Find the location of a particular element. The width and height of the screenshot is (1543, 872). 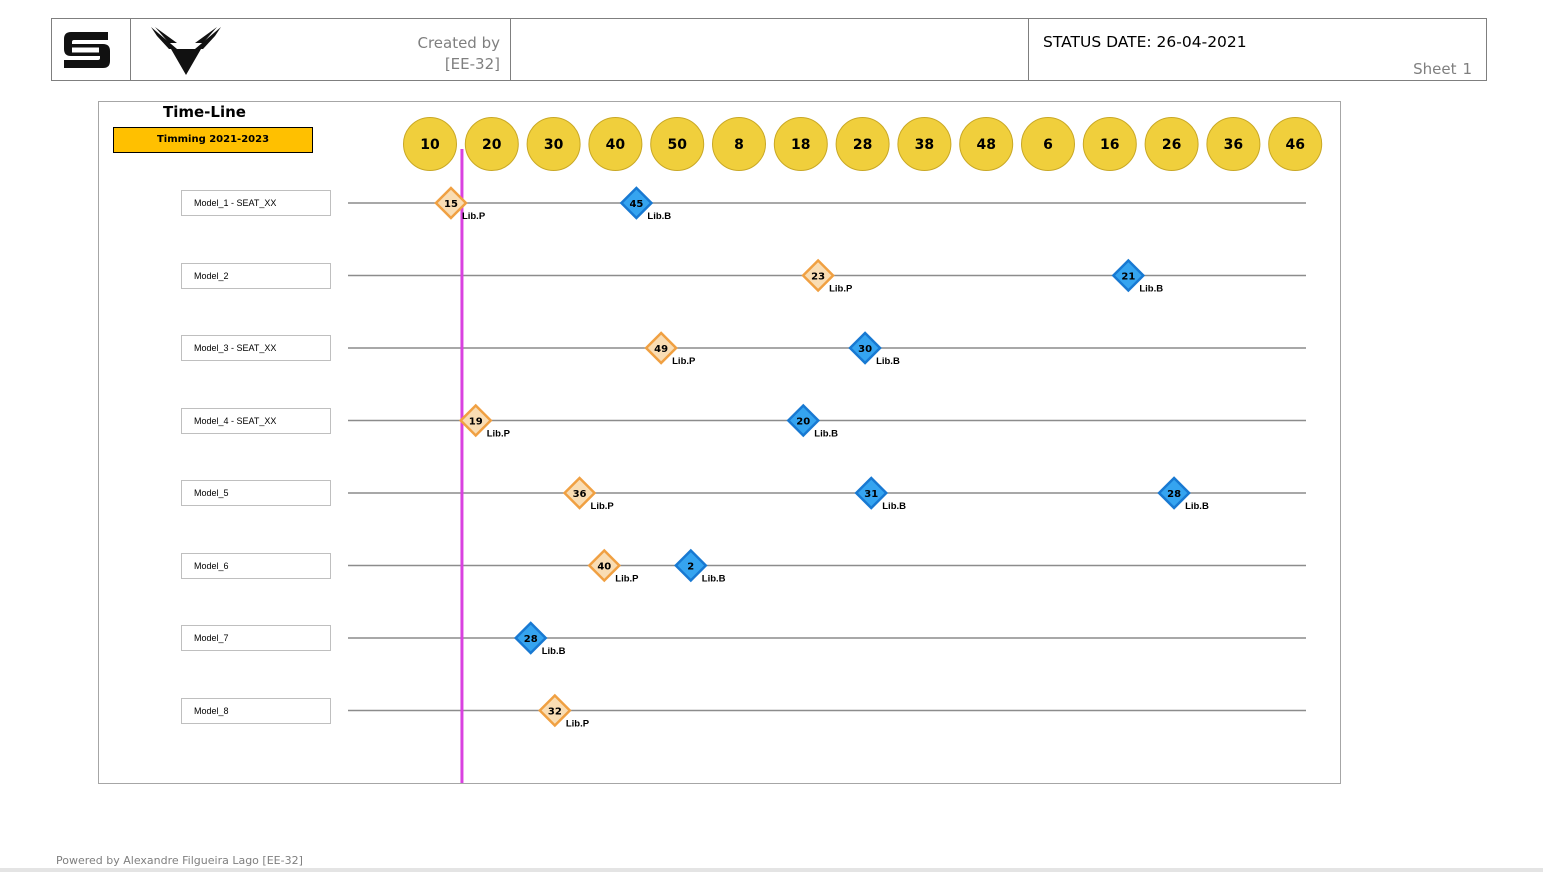

model-label: Model_2 is located at coordinates (256, 275).